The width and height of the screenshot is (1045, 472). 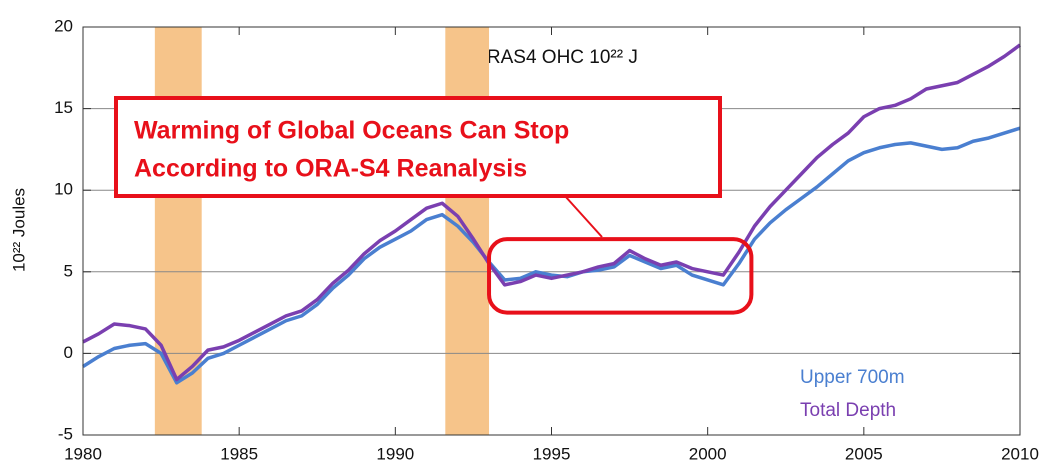 What do you see at coordinates (63, 25) in the screenshot?
I see `y-tick-label: 20` at bounding box center [63, 25].